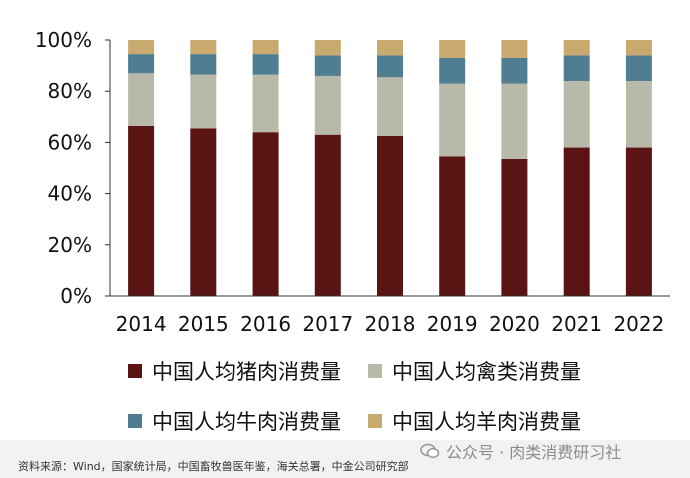  Describe the element at coordinates (203, 324) in the screenshot. I see `x-tick-label-2015: 2015` at that location.